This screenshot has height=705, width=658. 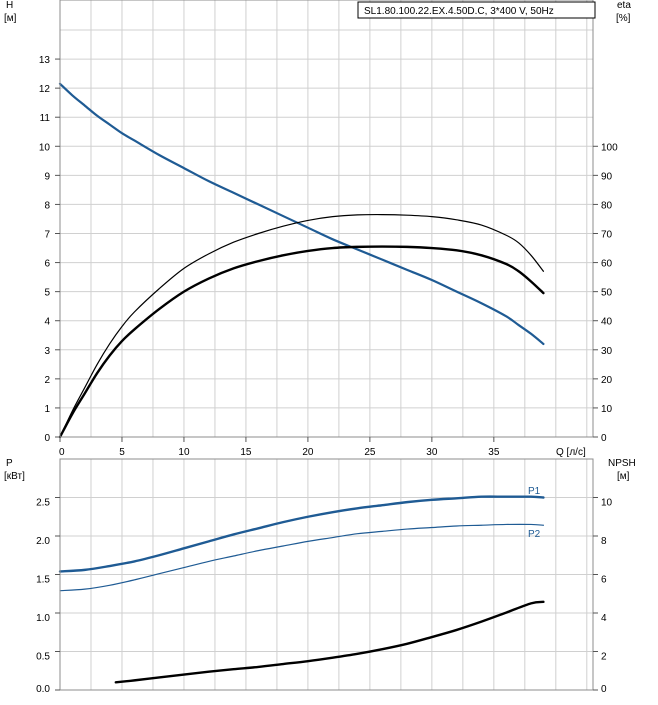 What do you see at coordinates (184, 452) in the screenshot?
I see `flow-tick-label: 10` at bounding box center [184, 452].